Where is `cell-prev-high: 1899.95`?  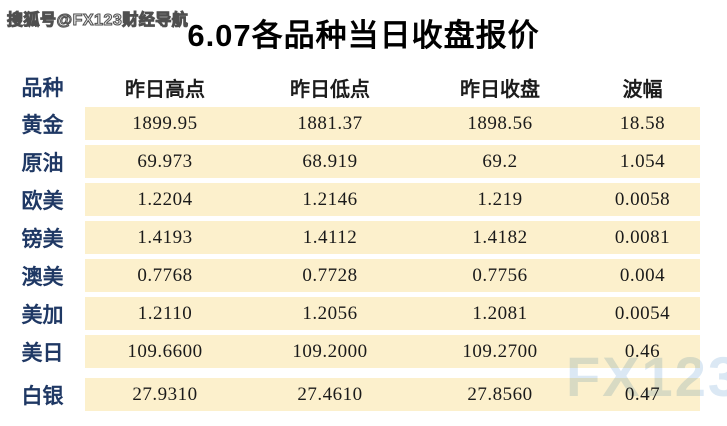 cell-prev-high: 1899.95 is located at coordinates (165, 123).